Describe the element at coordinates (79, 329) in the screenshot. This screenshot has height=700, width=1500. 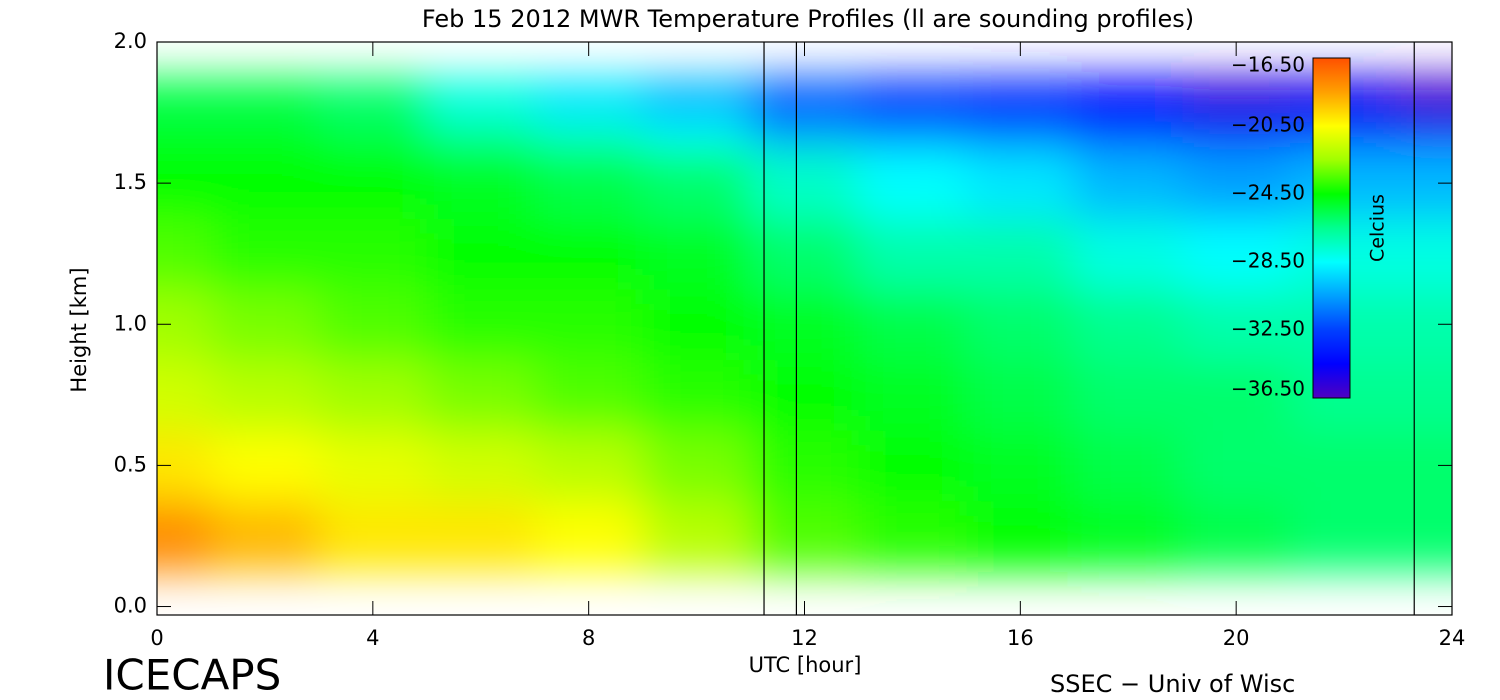
I see `y-axis-label: Height [km]` at that location.